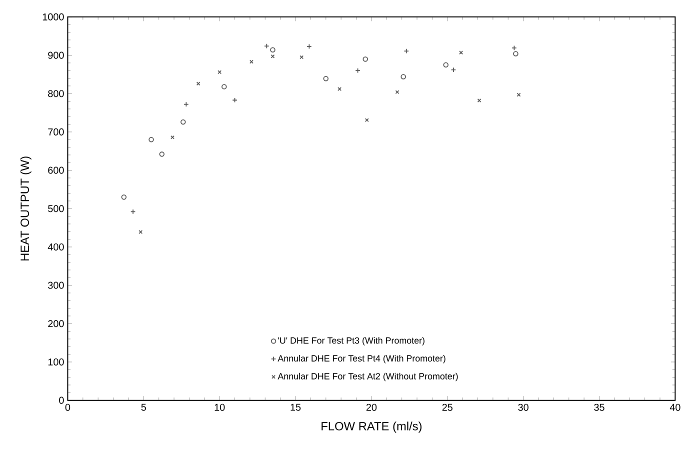 This screenshot has height=450, width=684. What do you see at coordinates (523, 407) in the screenshot?
I see `x-tick-label: 30` at bounding box center [523, 407].